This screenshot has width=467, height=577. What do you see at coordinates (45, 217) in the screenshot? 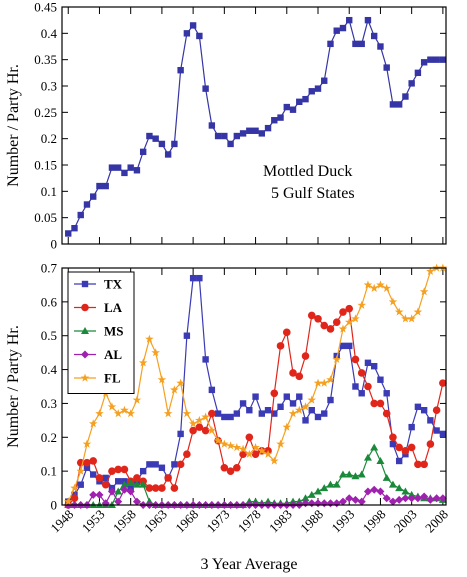
I see `y-tick-label: 0.05` at bounding box center [45, 217].